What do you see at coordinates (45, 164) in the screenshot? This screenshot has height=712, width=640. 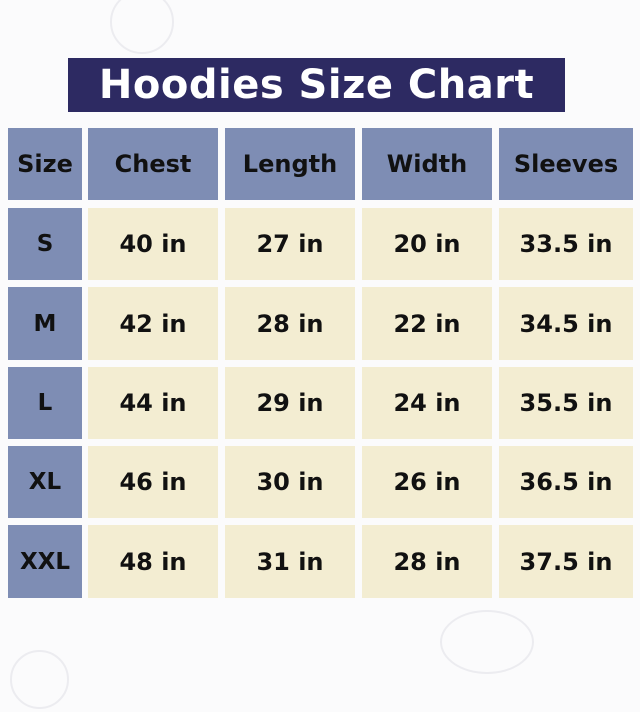 I see `column-header-size: Size` at bounding box center [45, 164].